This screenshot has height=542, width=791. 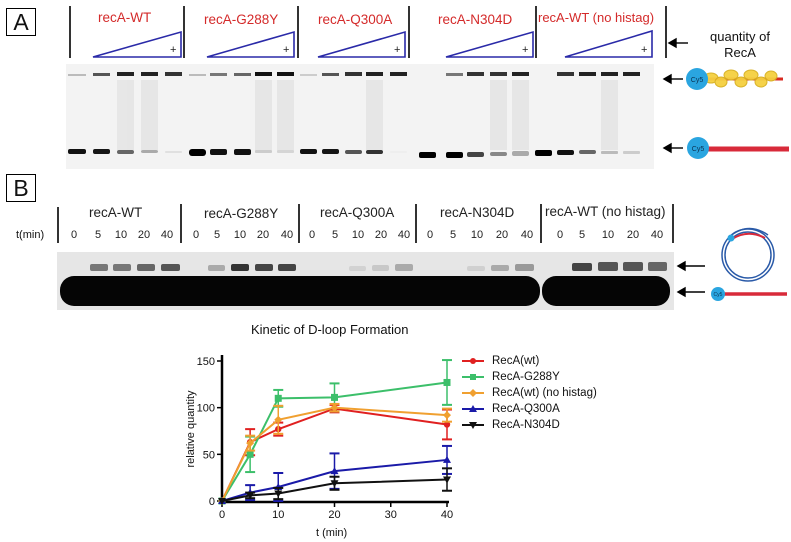 What do you see at coordinates (209, 455) in the screenshot?
I see `svg-text: 50` at bounding box center [209, 455].